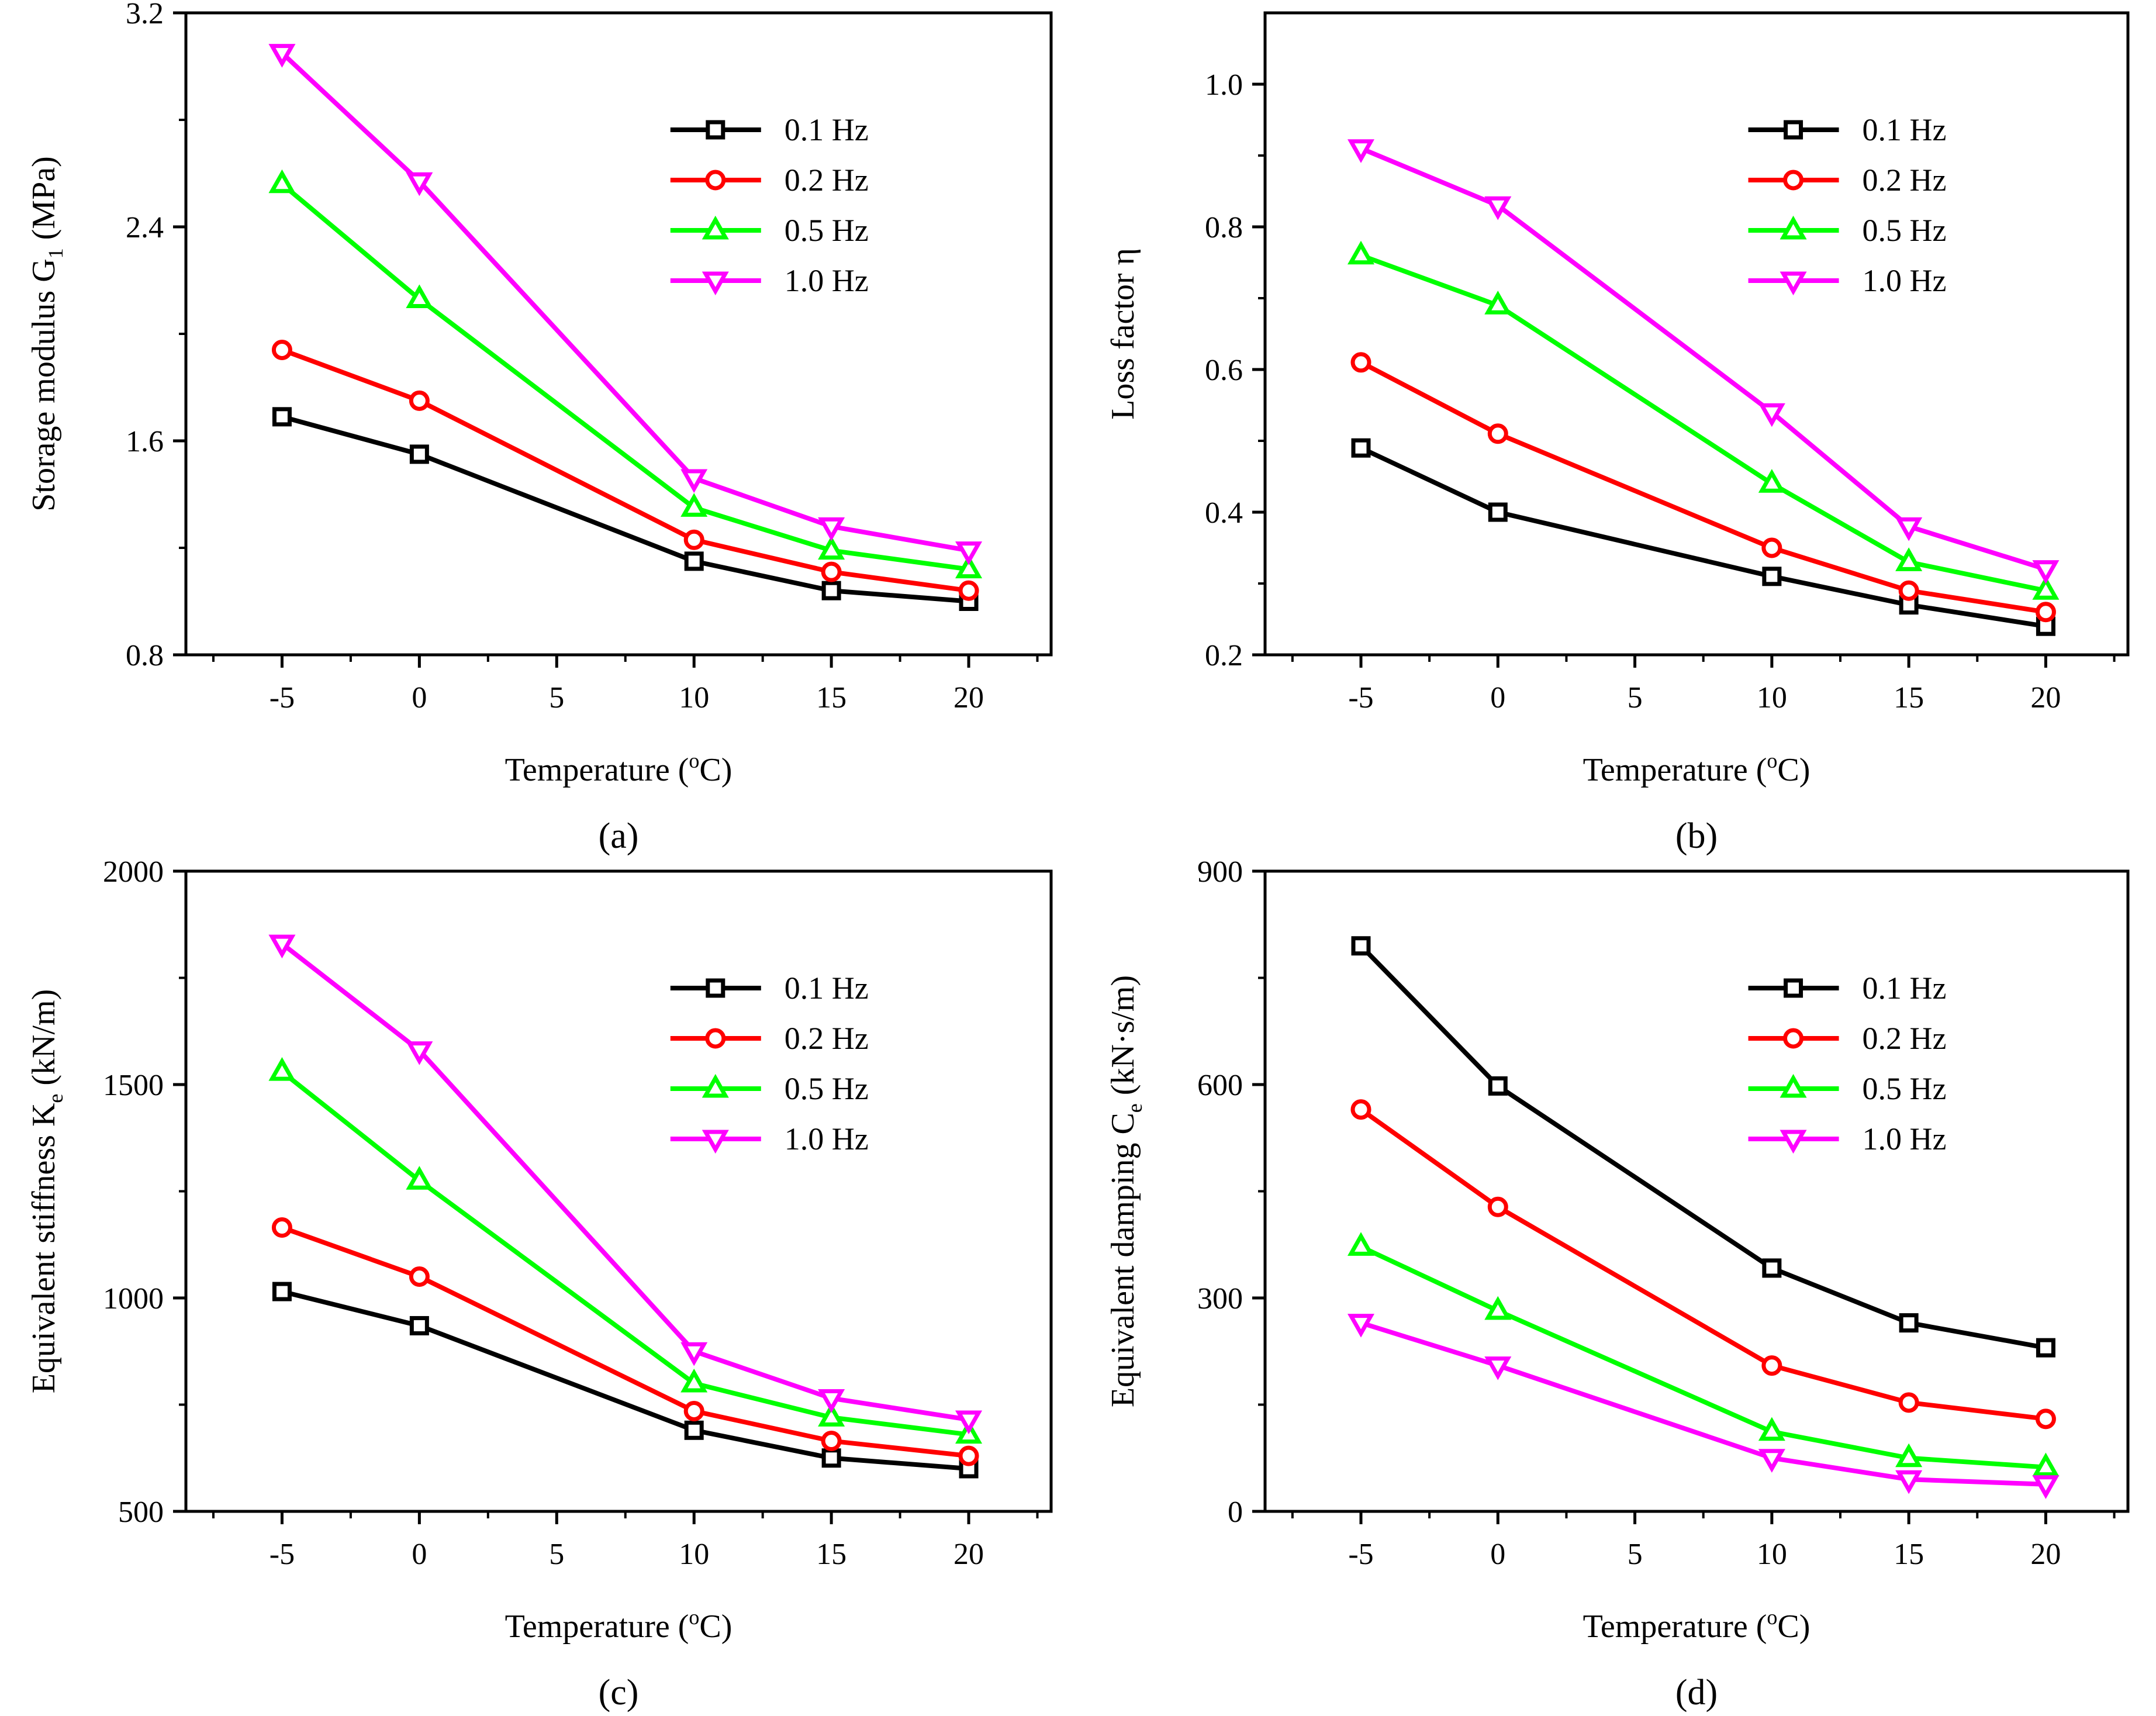 This screenshot has height=1716, width=2156. I want to click on y-tick-label: 0, so click(1235, 1512).